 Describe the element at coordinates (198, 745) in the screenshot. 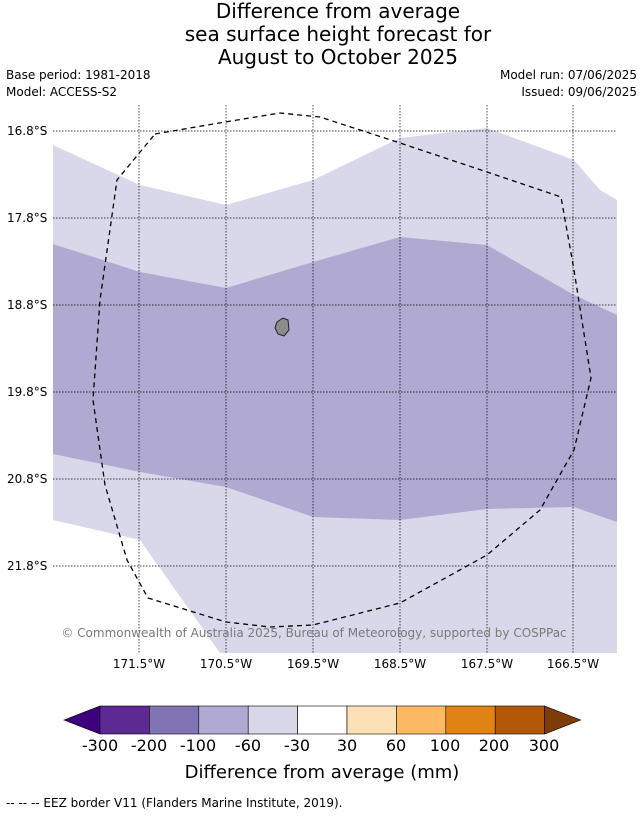

I see `colorbar-tick-label: -100` at that location.